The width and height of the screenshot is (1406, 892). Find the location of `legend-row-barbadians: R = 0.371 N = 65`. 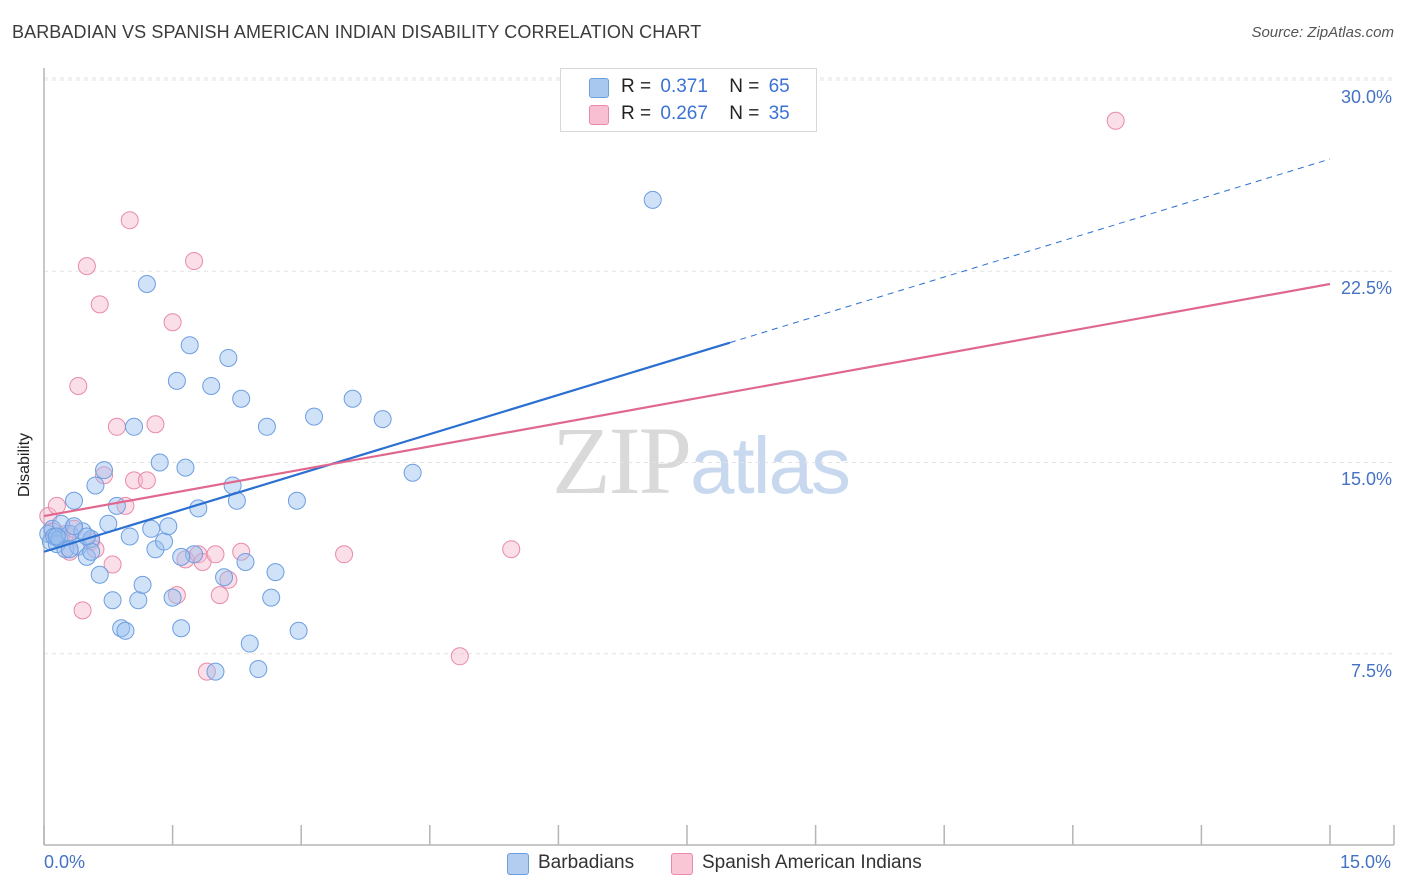

legend-row-barbadians: R = 0.371 N = 65 is located at coordinates (705, 87).